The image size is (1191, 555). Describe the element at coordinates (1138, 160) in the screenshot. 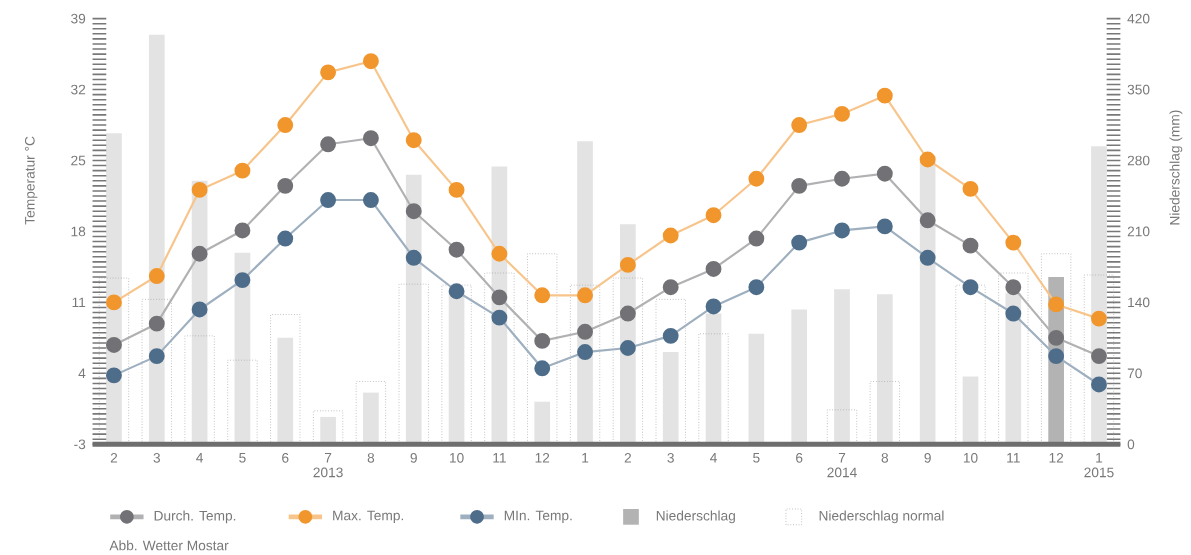

I see `y2-tick-label: 280` at that location.